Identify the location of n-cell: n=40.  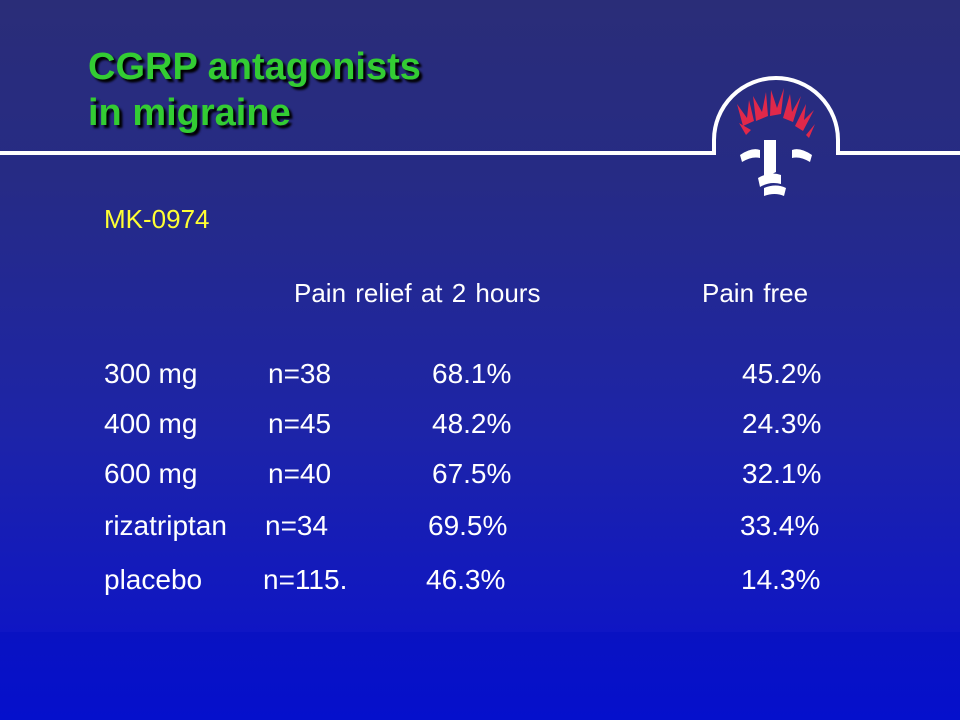
(300, 473).